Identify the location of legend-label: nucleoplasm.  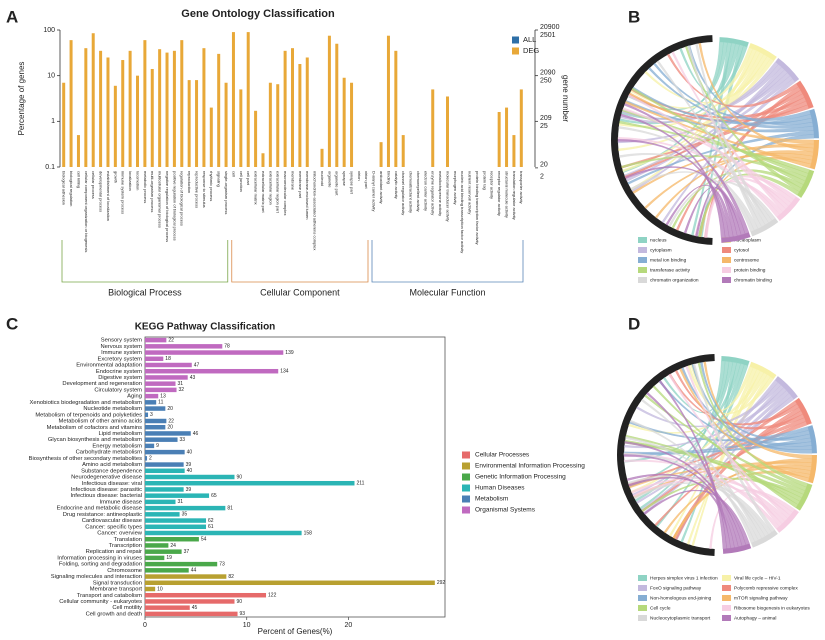
(747, 240).